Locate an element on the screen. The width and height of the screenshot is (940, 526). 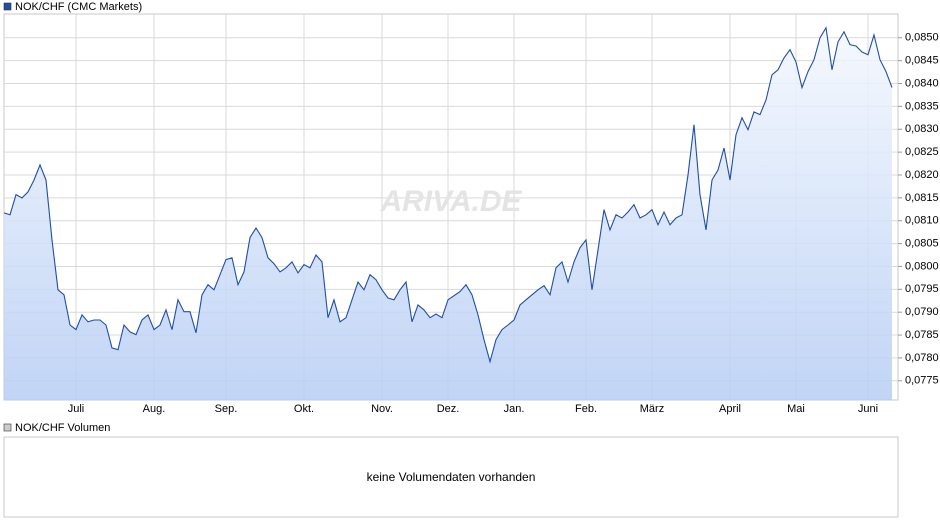
x-tick-label: Aug. is located at coordinates (154, 409).